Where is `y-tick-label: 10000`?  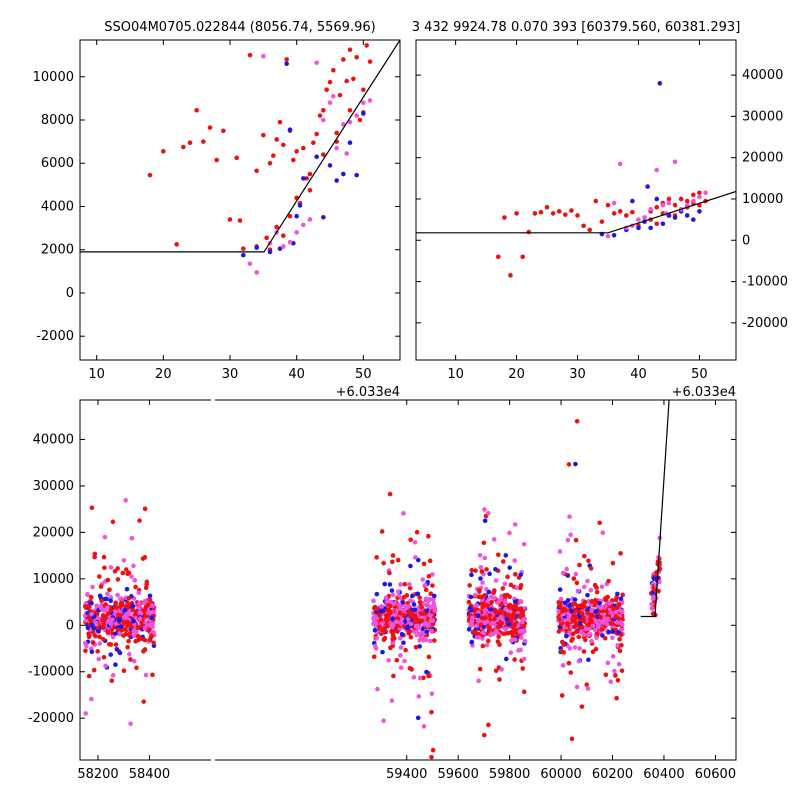
y-tick-label: 10000 is located at coordinates (53, 77).